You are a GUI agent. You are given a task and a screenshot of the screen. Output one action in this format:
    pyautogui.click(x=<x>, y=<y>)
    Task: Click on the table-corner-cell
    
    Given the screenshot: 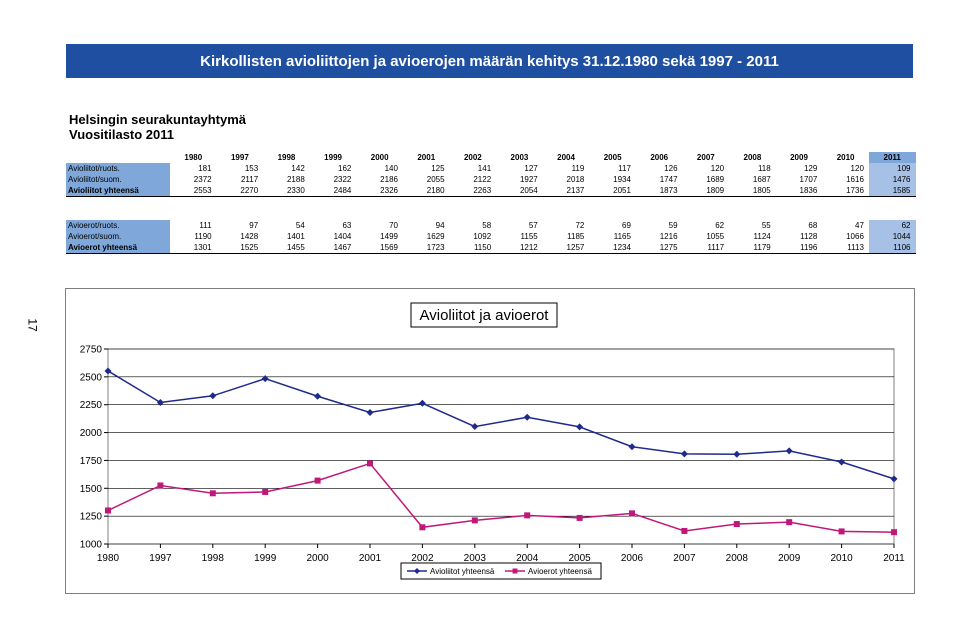 What is the action you would take?
    pyautogui.click(x=118, y=157)
    